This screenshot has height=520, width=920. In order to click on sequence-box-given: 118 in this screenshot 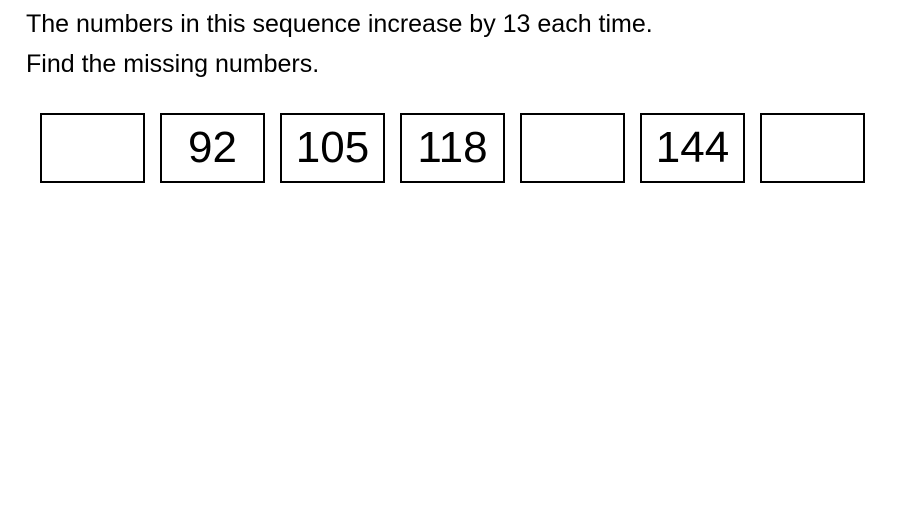, I will do `click(452, 148)`.